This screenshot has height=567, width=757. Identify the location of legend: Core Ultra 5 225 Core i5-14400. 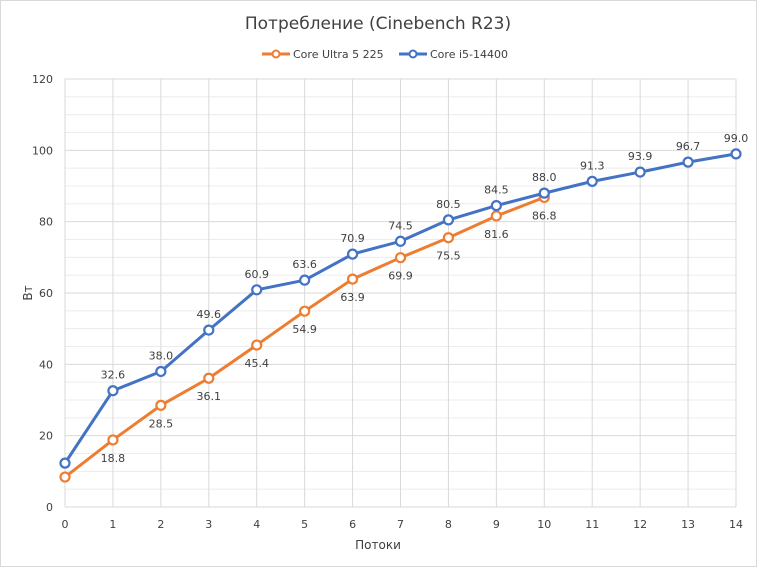
(385, 54).